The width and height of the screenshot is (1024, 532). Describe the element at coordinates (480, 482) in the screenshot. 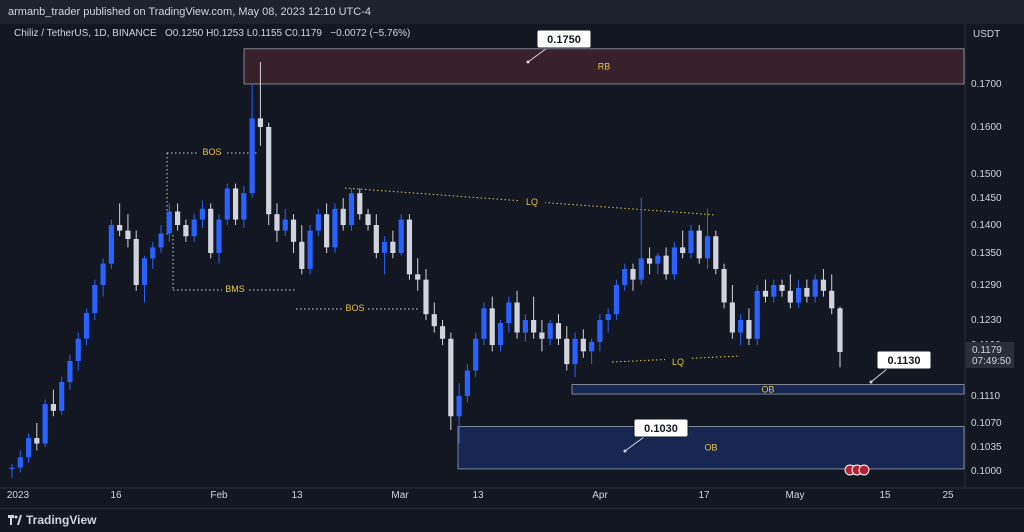

I see `time-axis: 2023 16 Feb 13 Mar 13 Apr 17 May 15 25` at that location.